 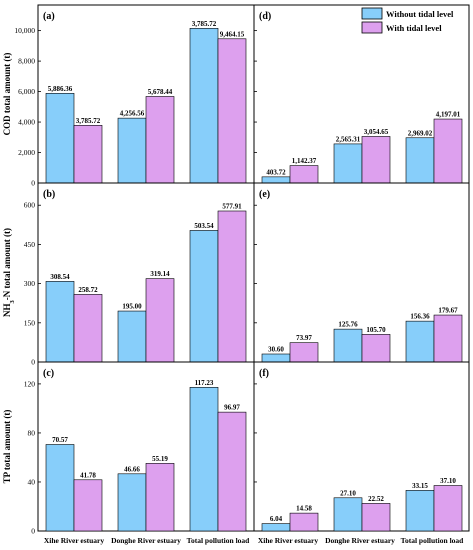 What do you see at coordinates (265, 16) in the screenshot?
I see `panel-label: (d)` at bounding box center [265, 16].